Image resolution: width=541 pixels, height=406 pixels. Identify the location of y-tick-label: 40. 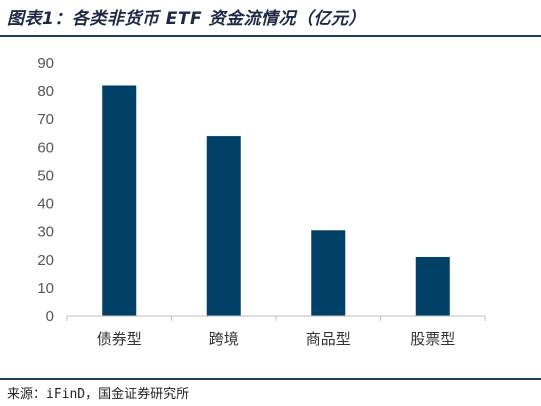
(45, 204).